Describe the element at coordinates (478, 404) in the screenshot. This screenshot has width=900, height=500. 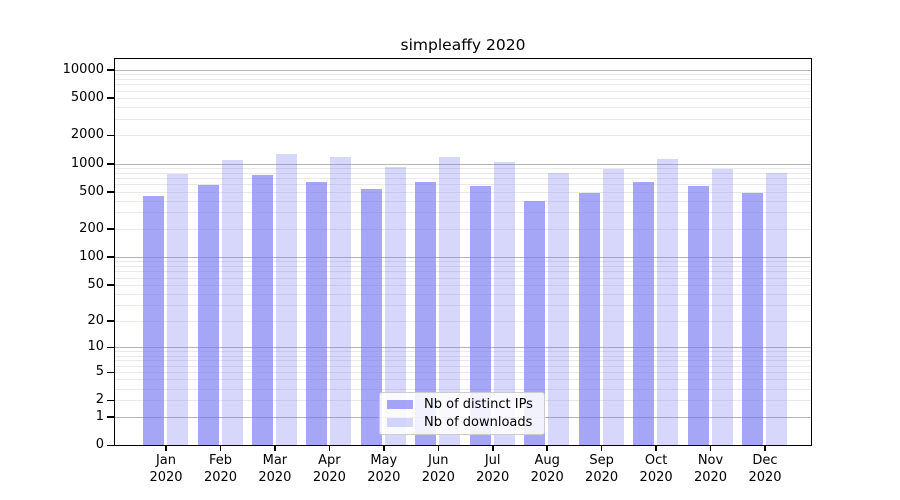
I see `legend-label-distinct-ips: Nb of distinct IPs` at that location.